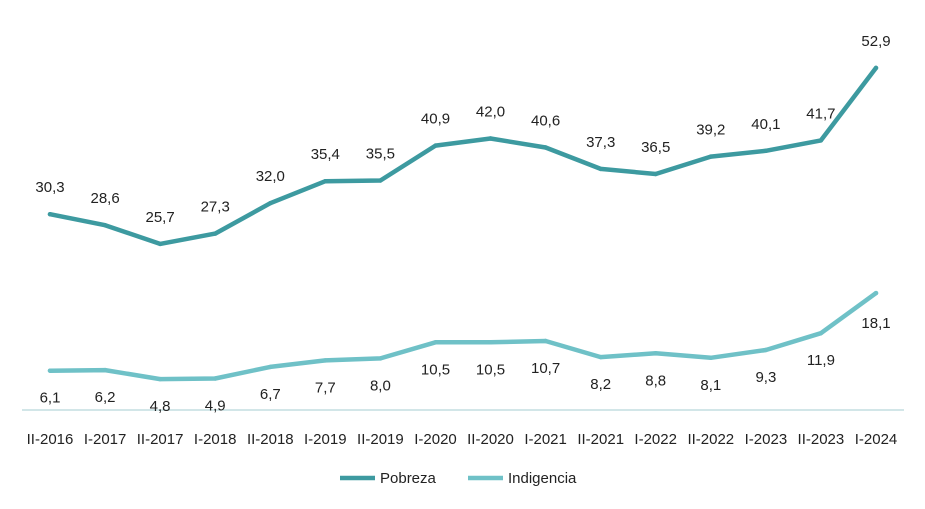 Image resolution: width=925 pixels, height=509 pixels. What do you see at coordinates (159, 217) in the screenshot?
I see `data-label-pobreza: 25,7` at bounding box center [159, 217].